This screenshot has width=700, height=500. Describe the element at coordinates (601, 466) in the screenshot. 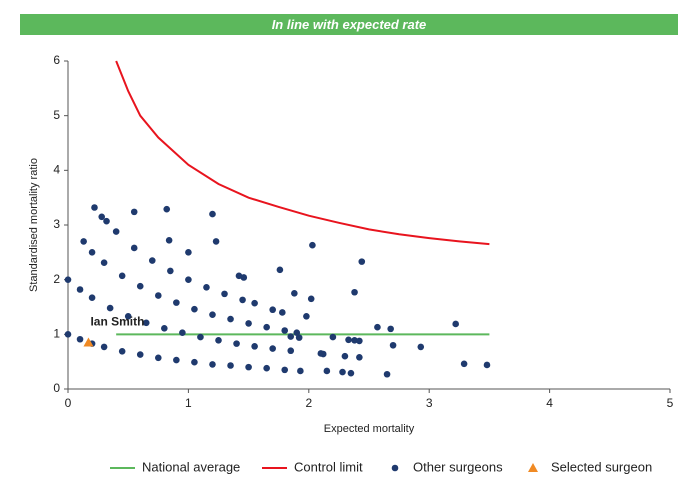

I see `legend-label: Selected surgeon` at that location.